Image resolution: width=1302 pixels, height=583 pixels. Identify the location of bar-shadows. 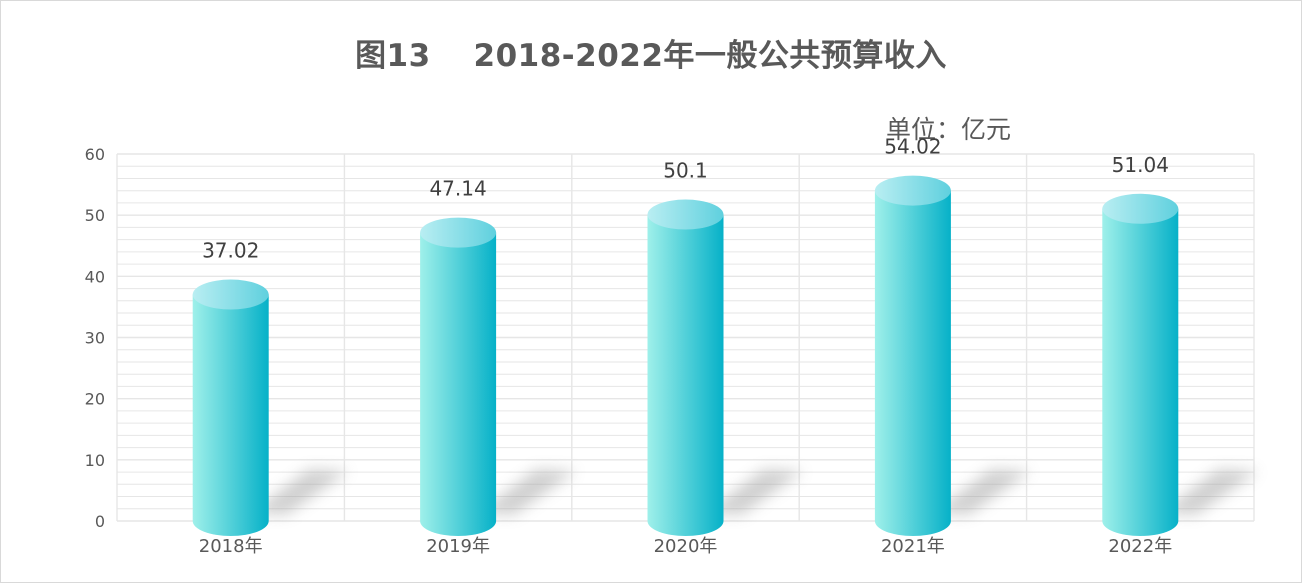
(754, 492).